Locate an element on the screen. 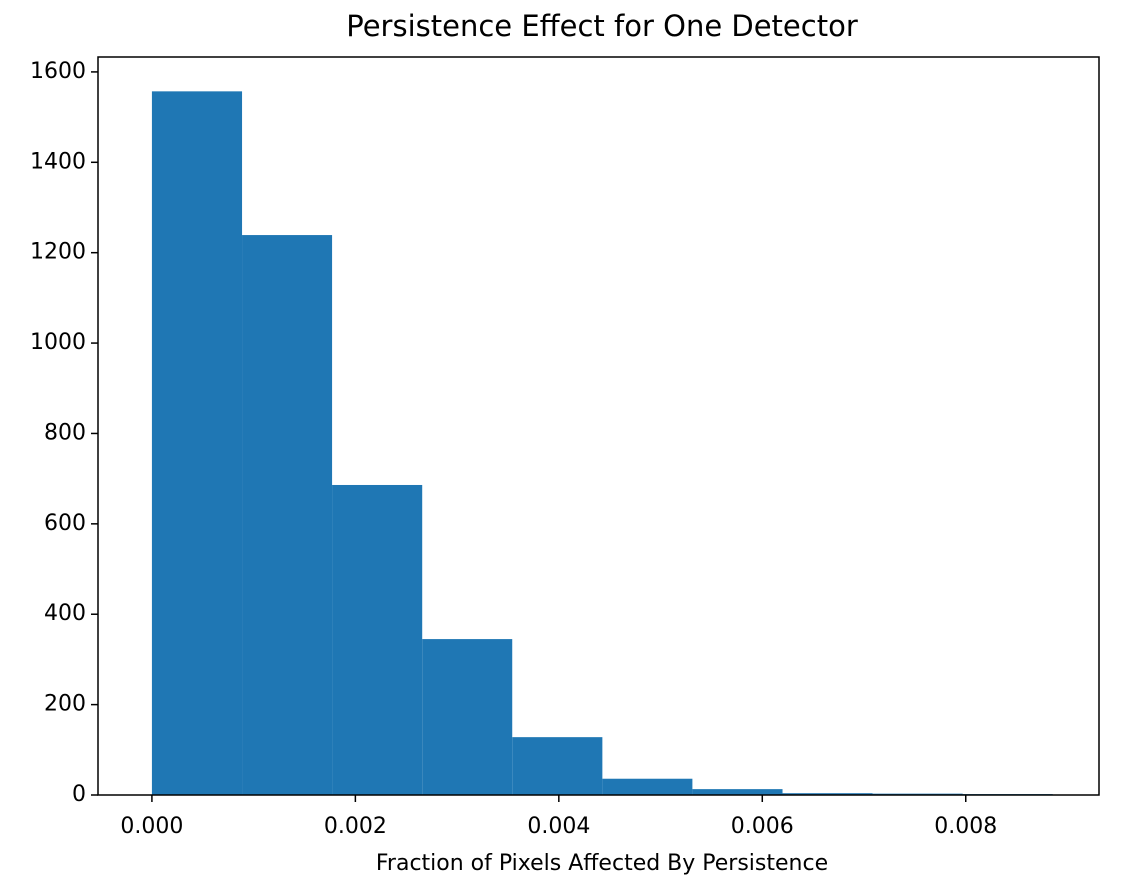  y-tick-label: 800 is located at coordinates (65, 432).